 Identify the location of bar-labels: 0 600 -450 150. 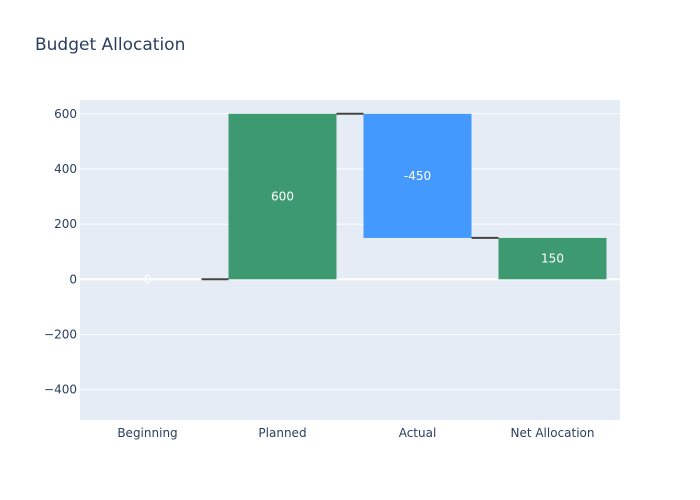
(354, 227).